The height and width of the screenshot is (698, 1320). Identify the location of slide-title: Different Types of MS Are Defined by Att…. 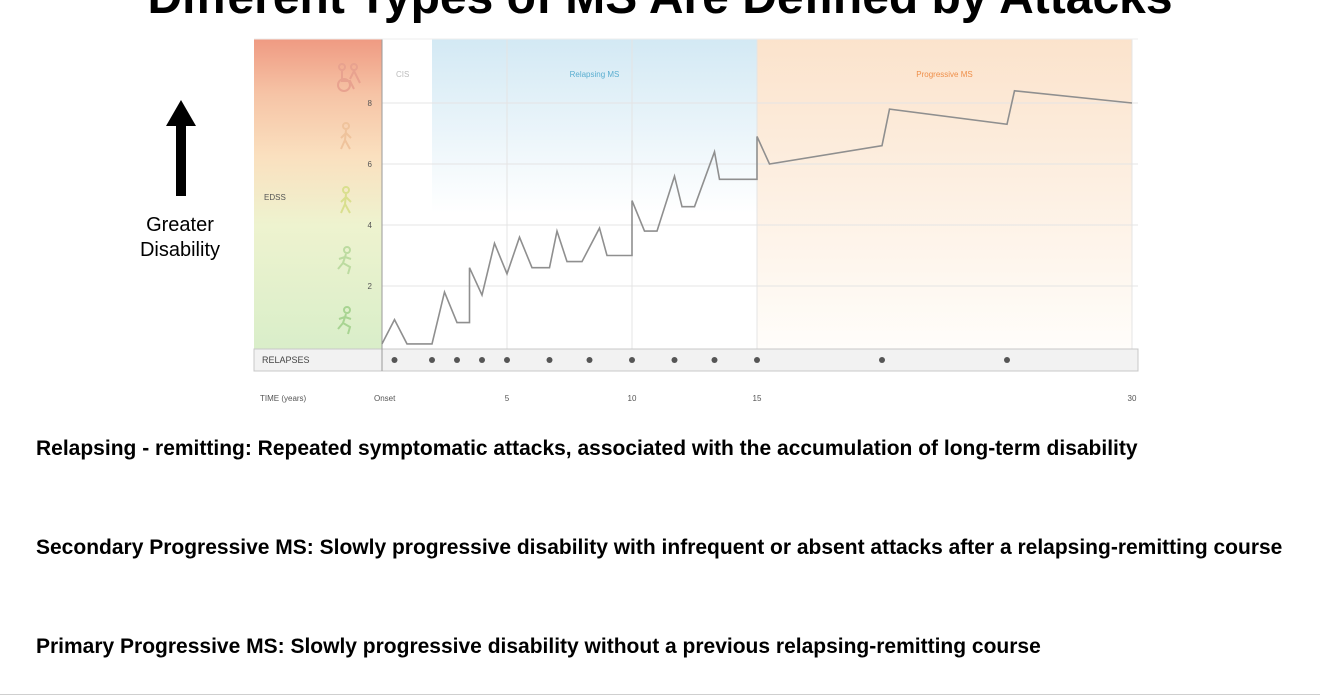
(660, 13).